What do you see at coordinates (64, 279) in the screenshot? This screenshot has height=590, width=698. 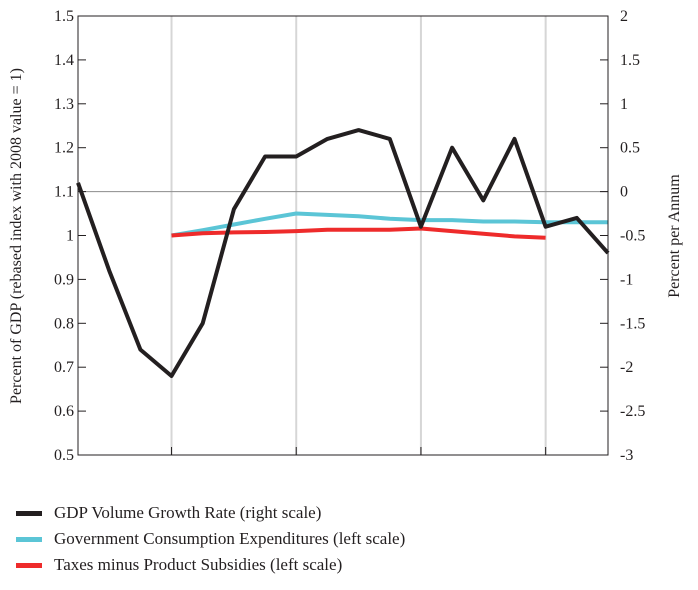 I see `left-tick-label: 0.9` at bounding box center [64, 279].